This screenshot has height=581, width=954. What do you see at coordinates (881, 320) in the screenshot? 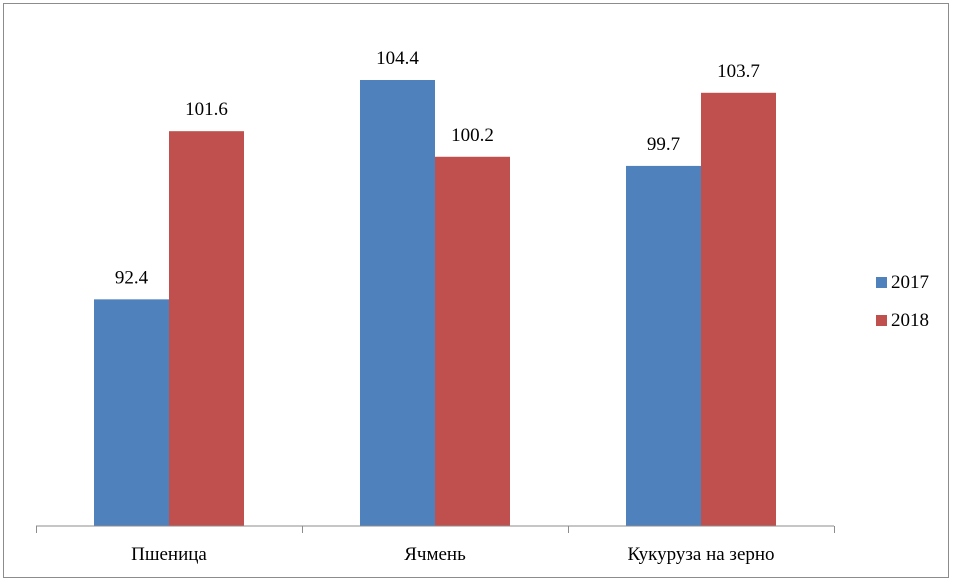
I see `legend-swatch-2018` at bounding box center [881, 320].